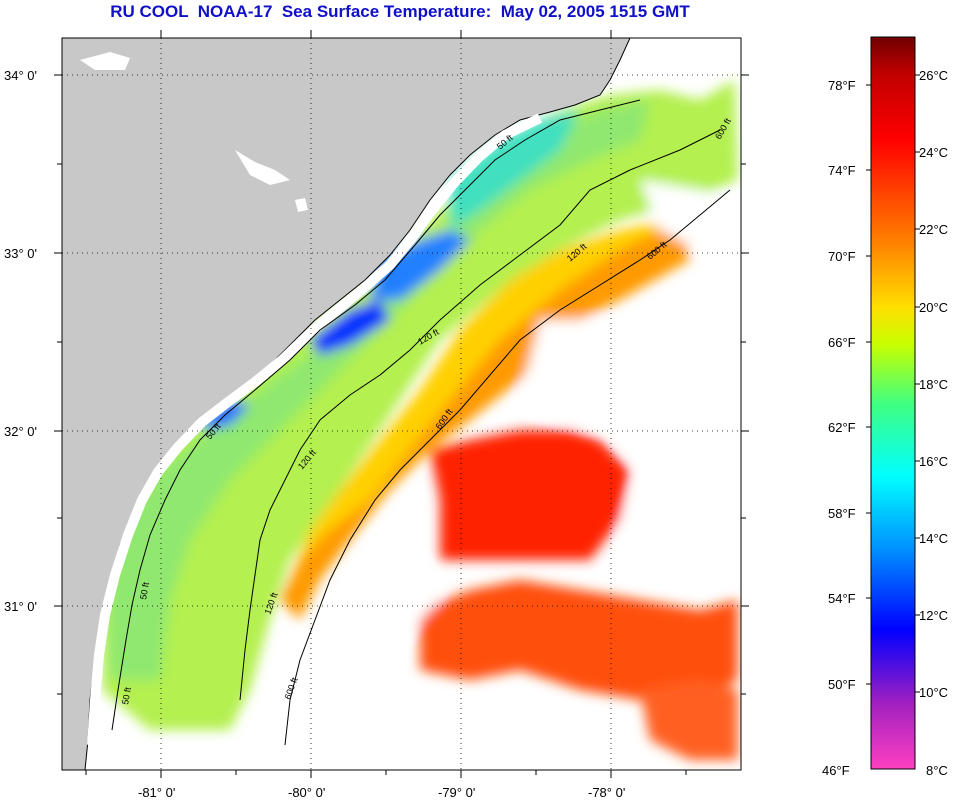 The image size is (960, 801). I want to click on lat-label-33: 33° 0', so click(20, 253).